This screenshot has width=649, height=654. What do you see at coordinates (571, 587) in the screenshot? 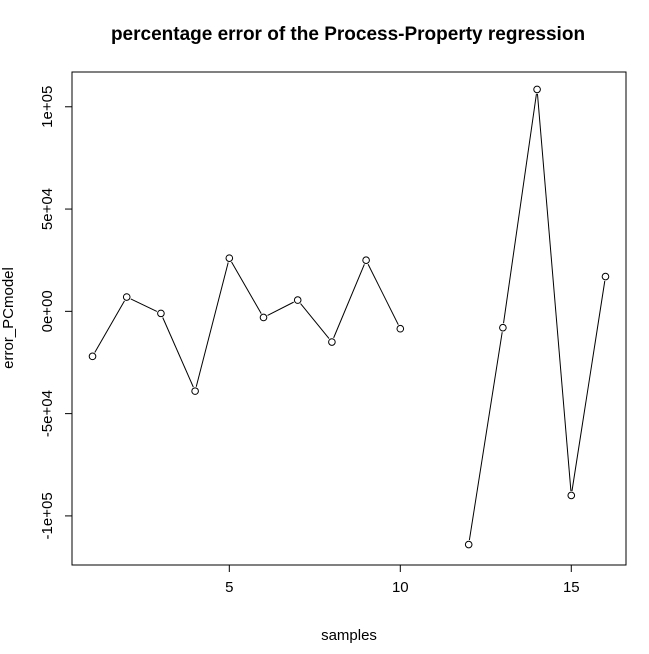
I see `x-tick-label: 15` at bounding box center [571, 587].